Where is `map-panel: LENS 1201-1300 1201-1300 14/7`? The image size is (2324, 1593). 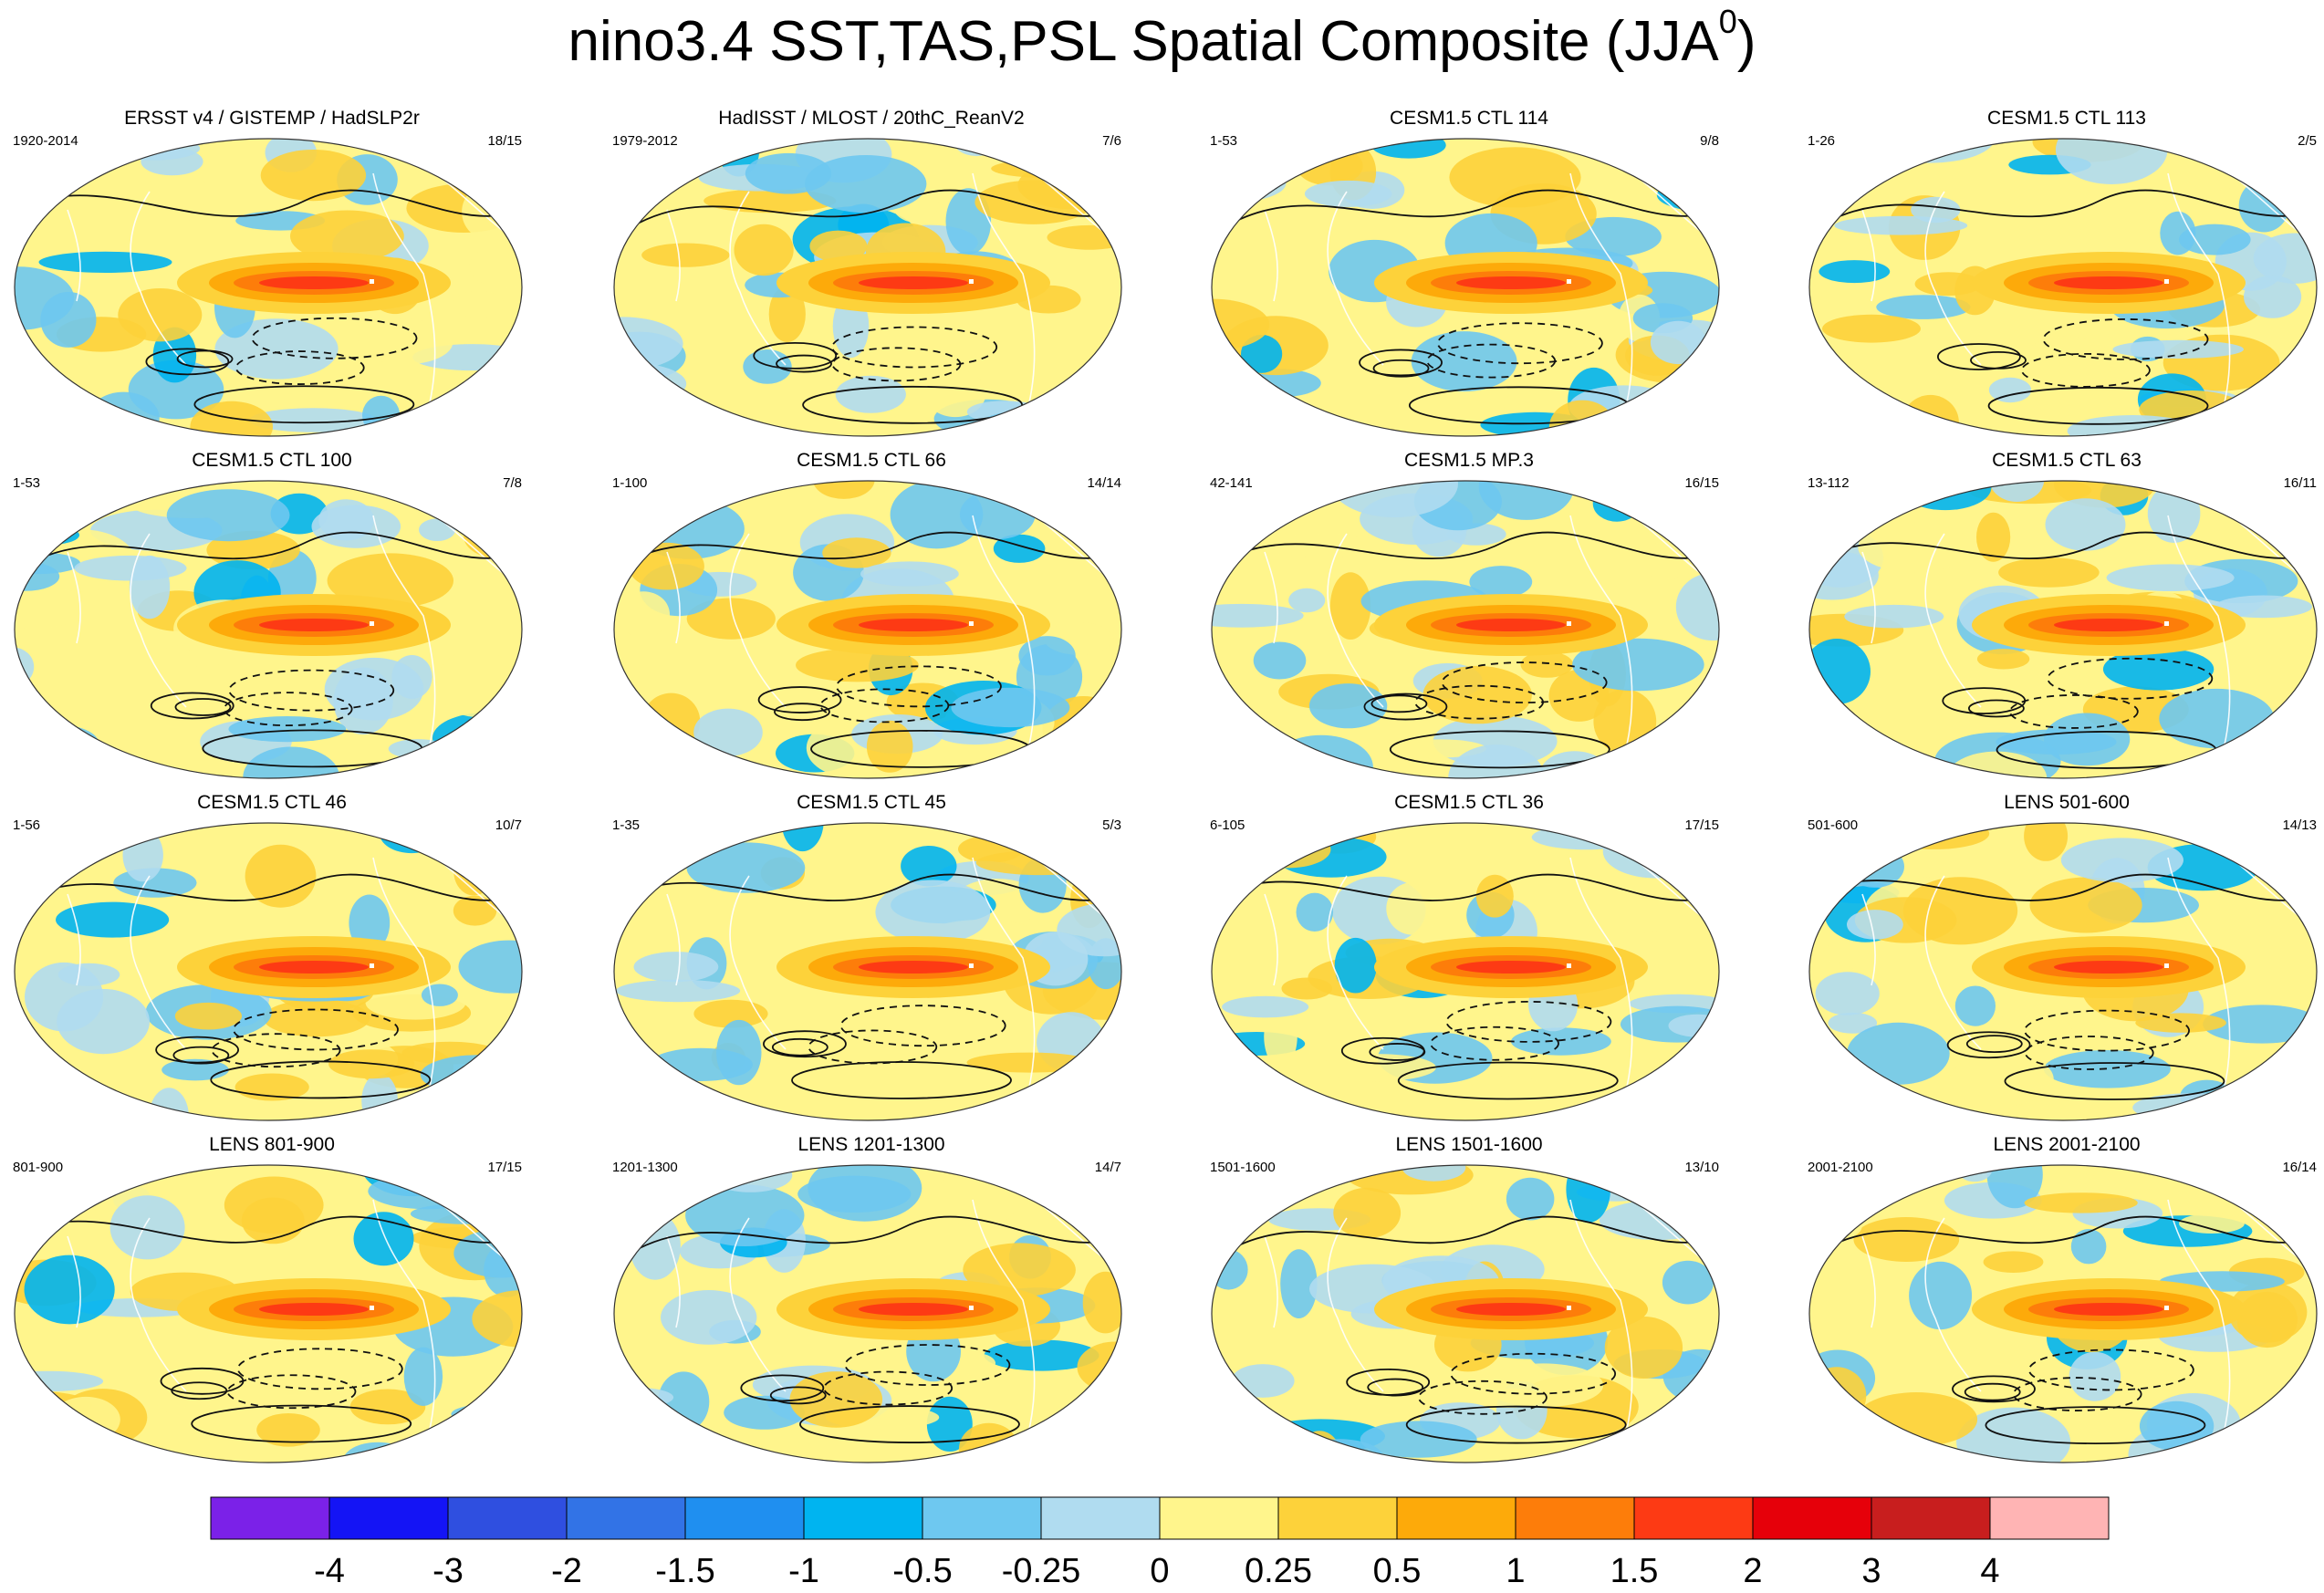
map-panel: LENS 1201-1300 1201-1300 14/7 is located at coordinates (871, 1298).